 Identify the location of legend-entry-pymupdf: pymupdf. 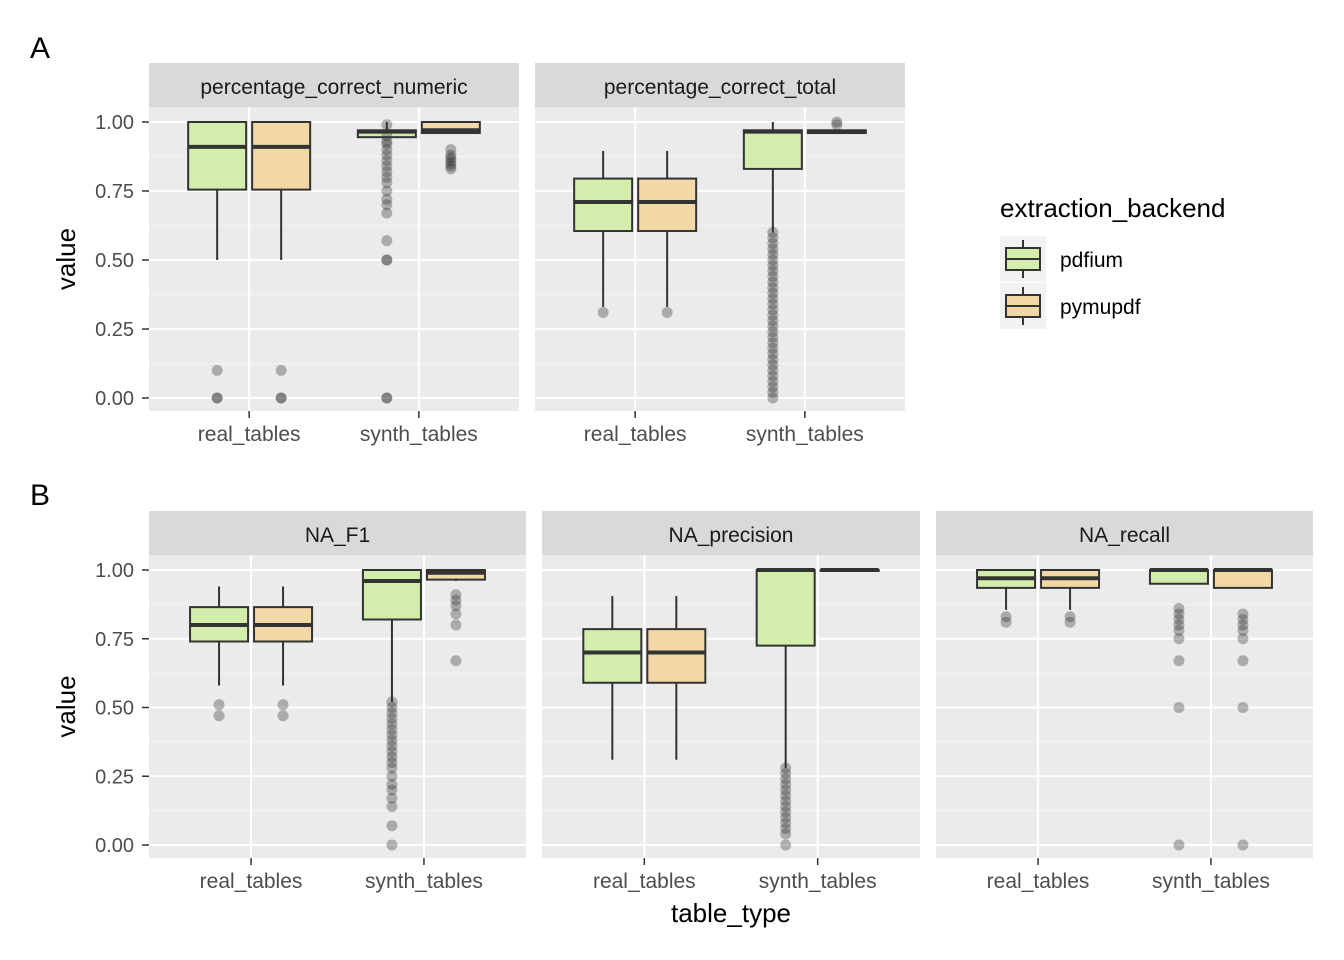
(1070, 306).